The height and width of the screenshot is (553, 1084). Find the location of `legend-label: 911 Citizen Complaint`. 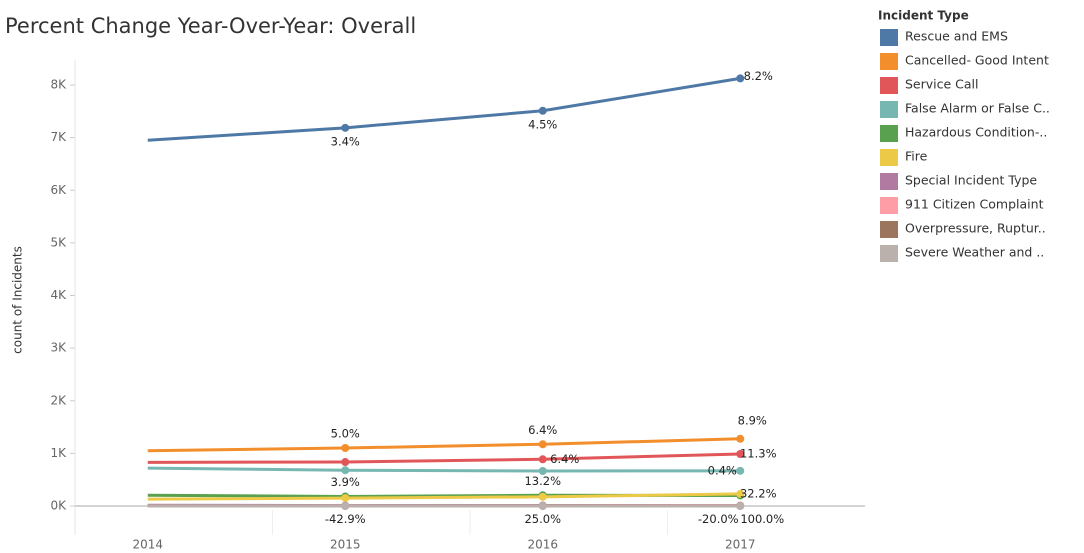

legend-label: 911 Citizen Complaint is located at coordinates (974, 204).